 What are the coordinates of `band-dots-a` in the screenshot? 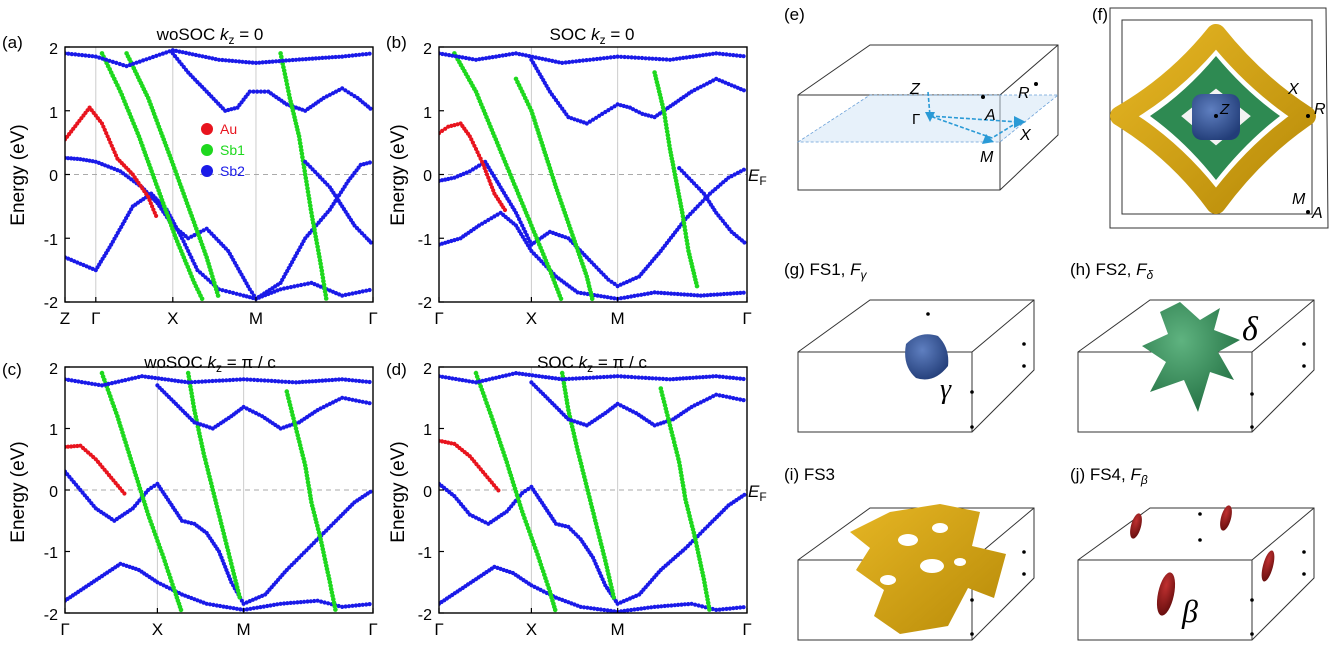 It's located at (219, 175).